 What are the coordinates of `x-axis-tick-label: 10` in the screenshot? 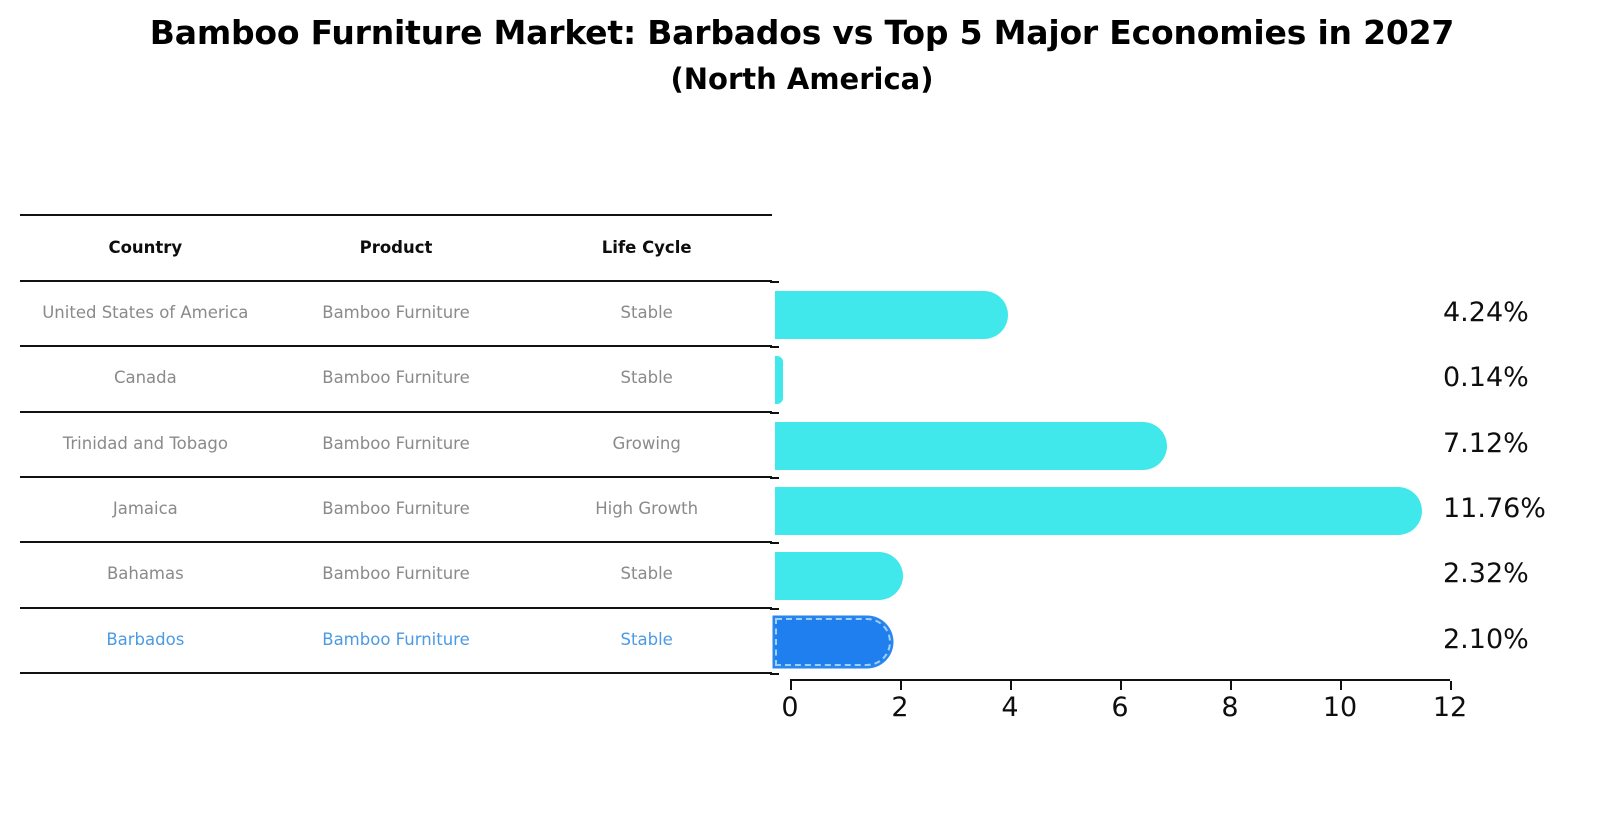 It's located at (1340, 707).